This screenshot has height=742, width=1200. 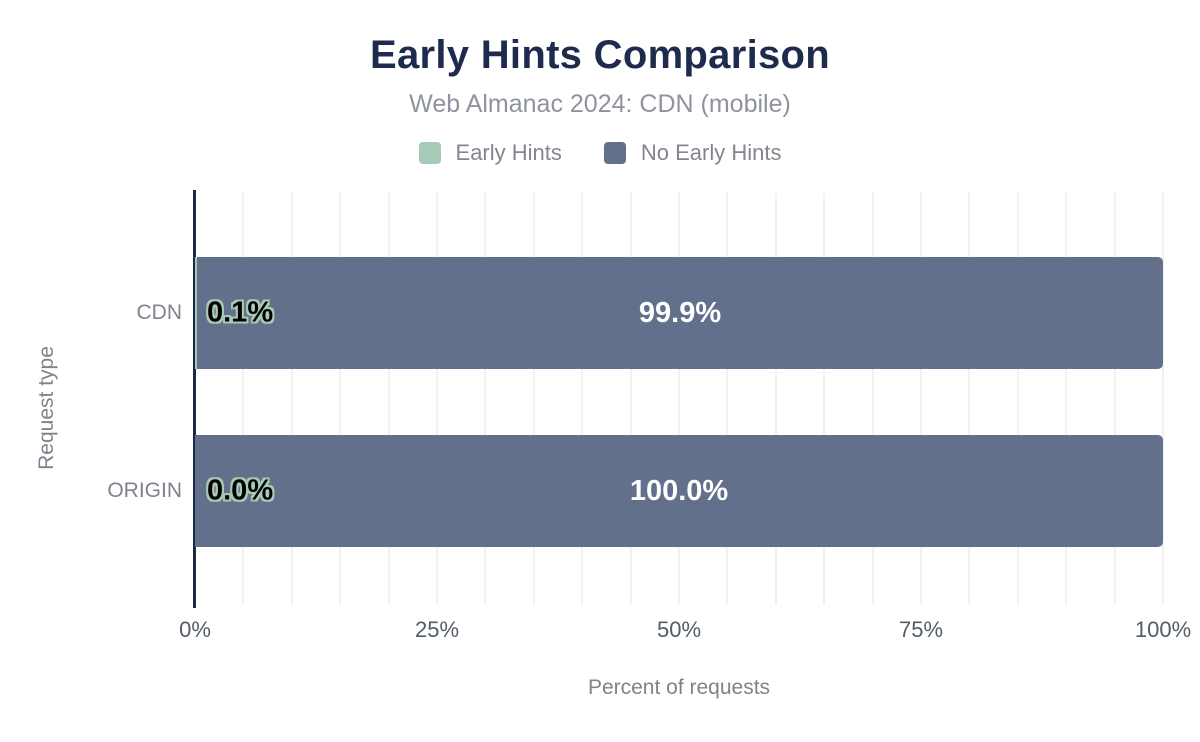 I want to click on chart-title: Early Hints Comparison, so click(x=600, y=55).